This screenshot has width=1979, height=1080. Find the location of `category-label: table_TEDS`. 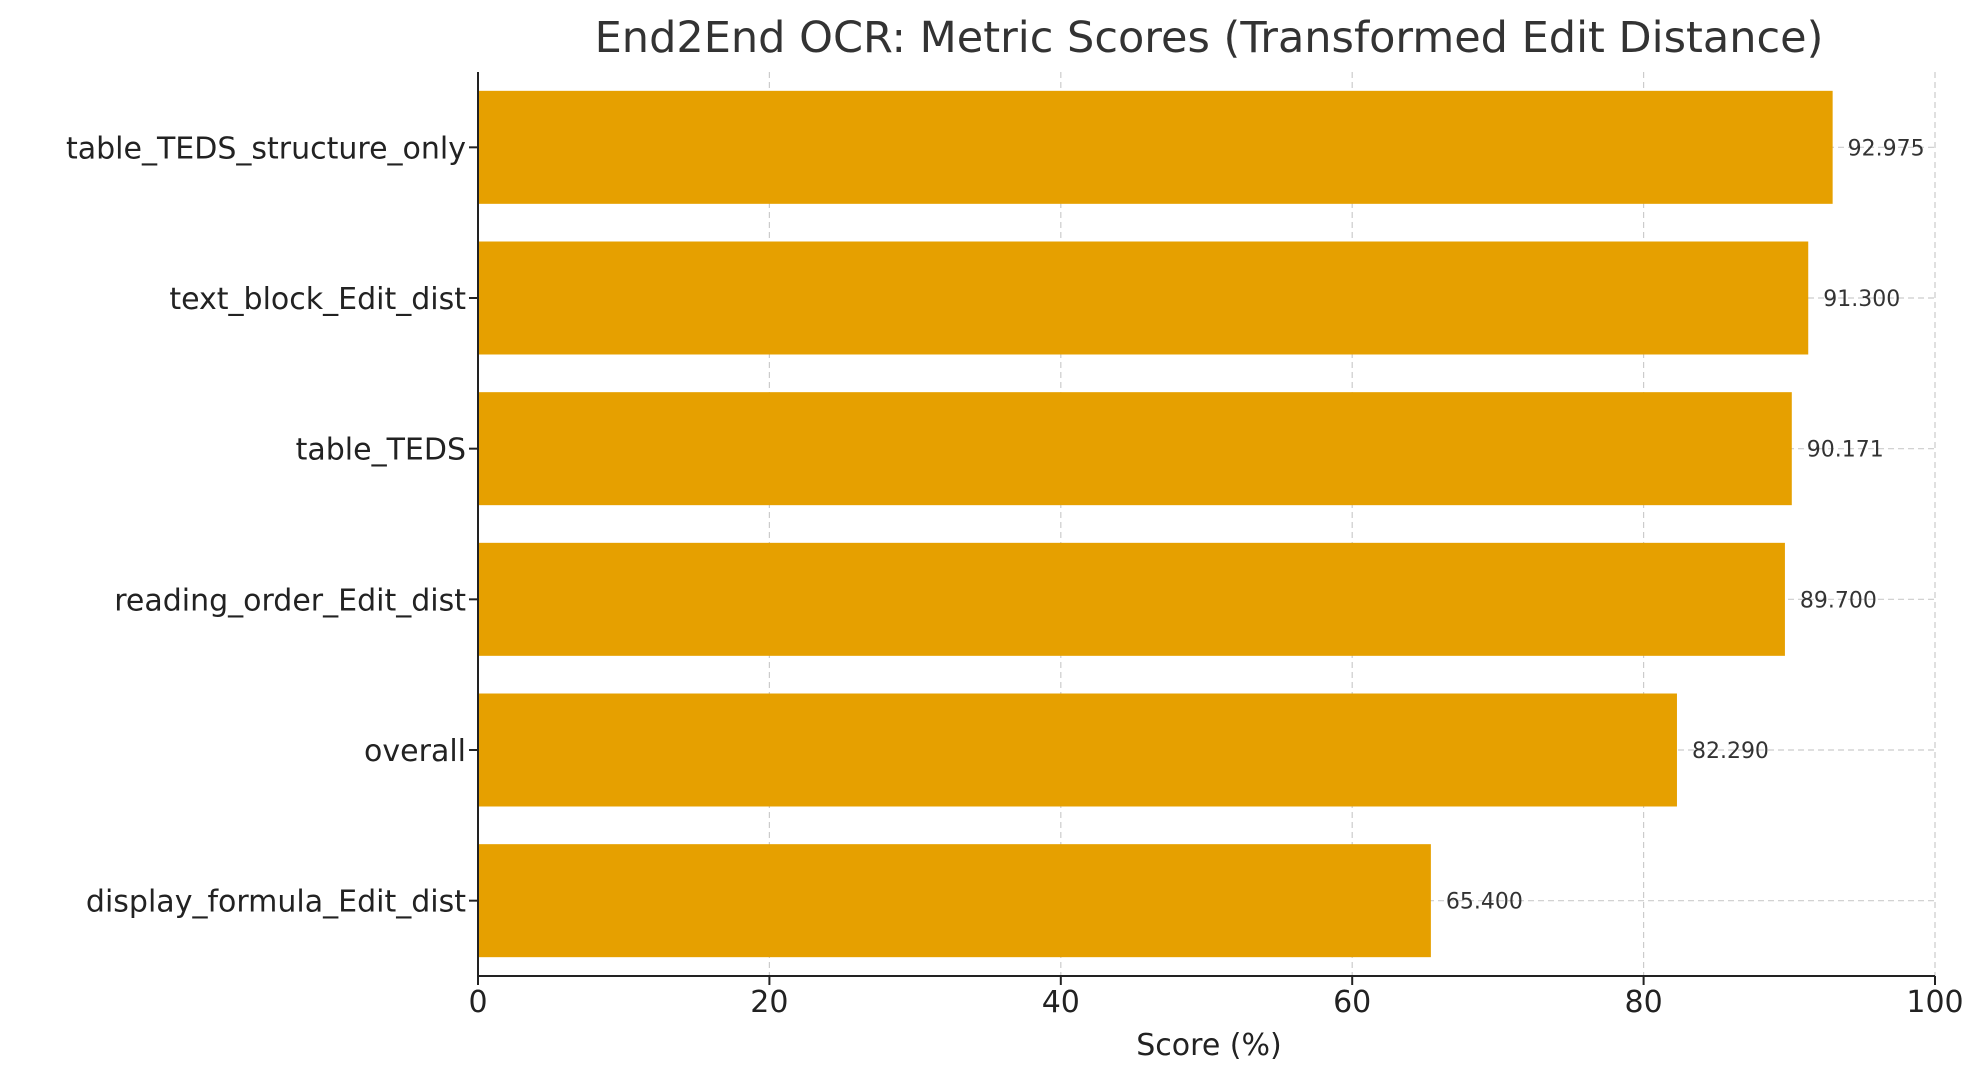

category-label: table_TEDS is located at coordinates (381, 450).